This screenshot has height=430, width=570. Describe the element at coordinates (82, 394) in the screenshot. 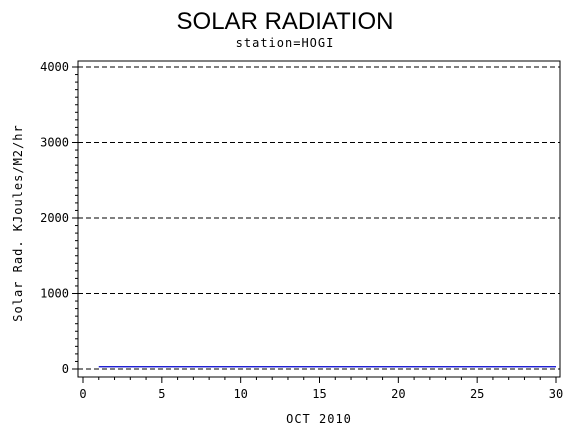

I see `x-tick-label-0: 0` at that location.